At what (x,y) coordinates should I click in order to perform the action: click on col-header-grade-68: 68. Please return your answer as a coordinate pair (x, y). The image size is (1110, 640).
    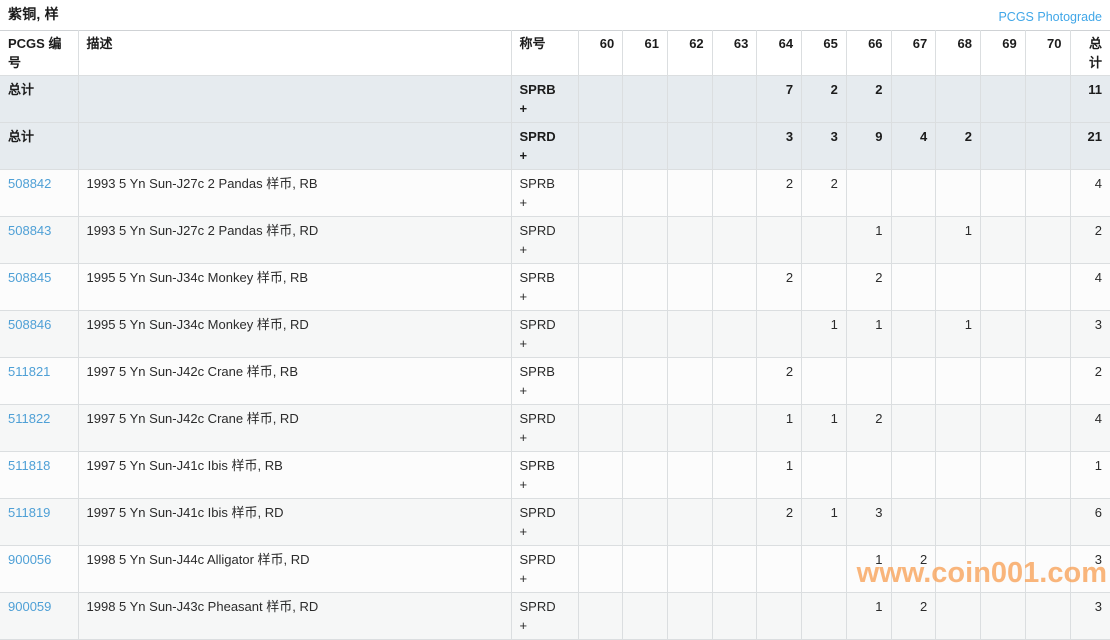
    Looking at the image, I should click on (958, 53).